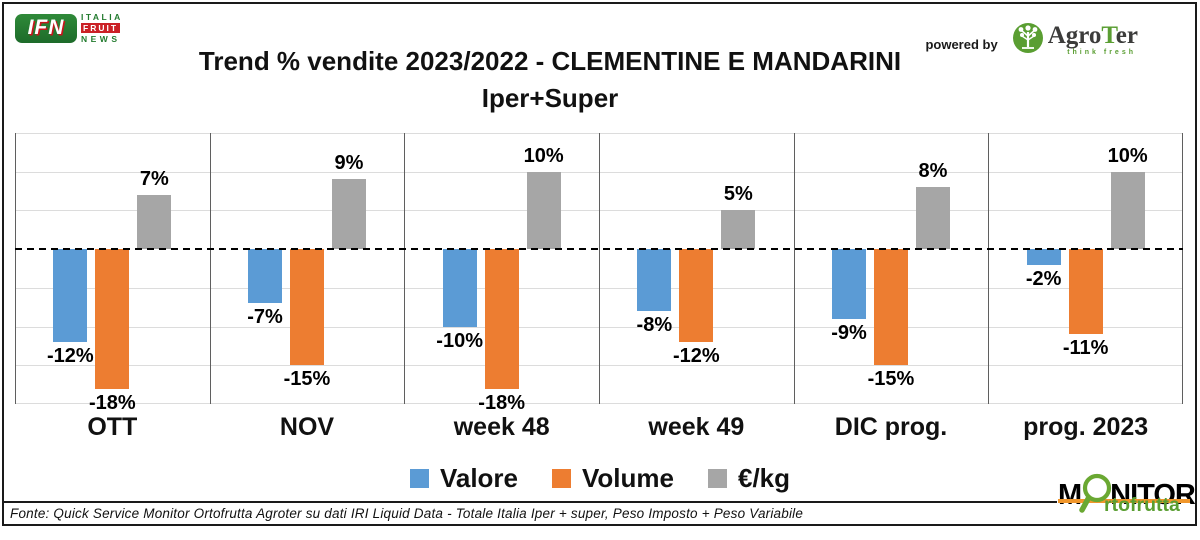 This screenshot has height=540, width=1200. What do you see at coordinates (1085, 348) in the screenshot?
I see `bar-value-label: -11%` at bounding box center [1085, 348].